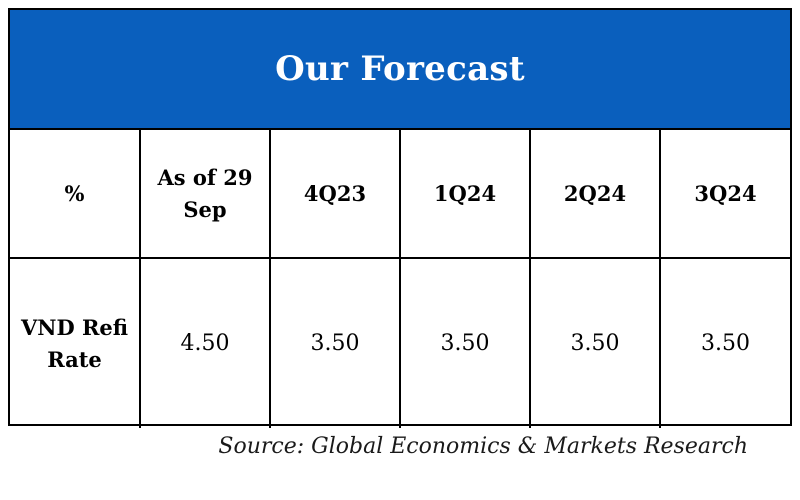 This screenshot has height=500, width=800. I want to click on row-label-vnd-refi-rate: VND Refi Rate, so click(75, 342).